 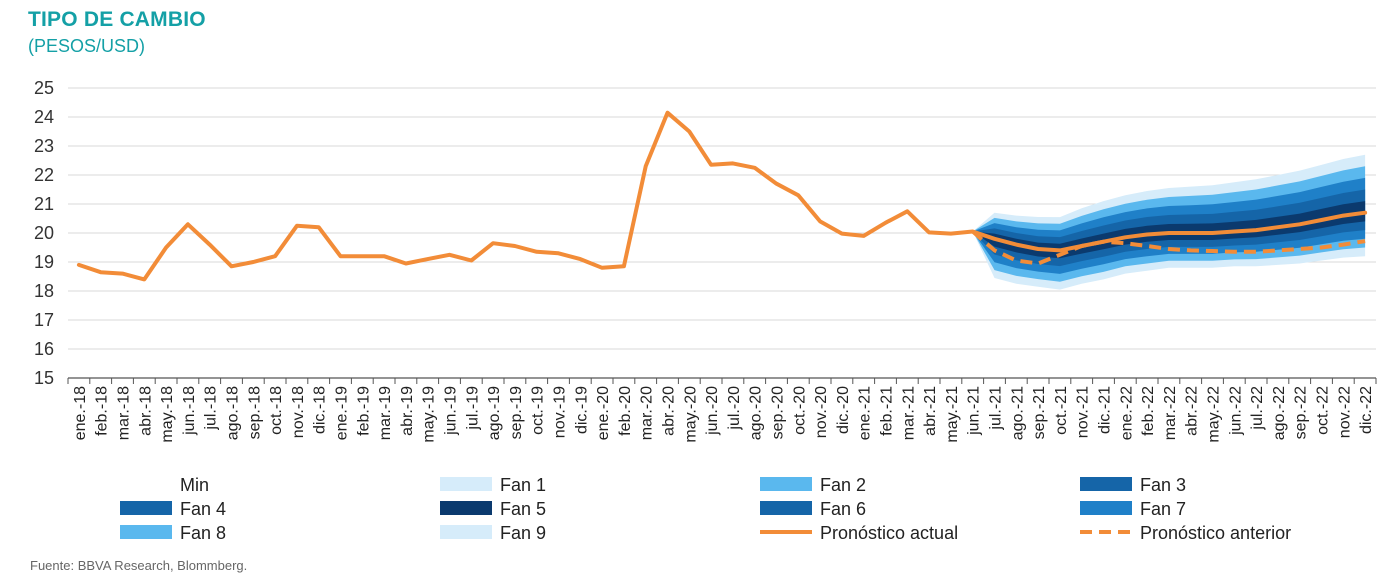 I want to click on x-tick-label: mar.-18, so click(x=124, y=413).